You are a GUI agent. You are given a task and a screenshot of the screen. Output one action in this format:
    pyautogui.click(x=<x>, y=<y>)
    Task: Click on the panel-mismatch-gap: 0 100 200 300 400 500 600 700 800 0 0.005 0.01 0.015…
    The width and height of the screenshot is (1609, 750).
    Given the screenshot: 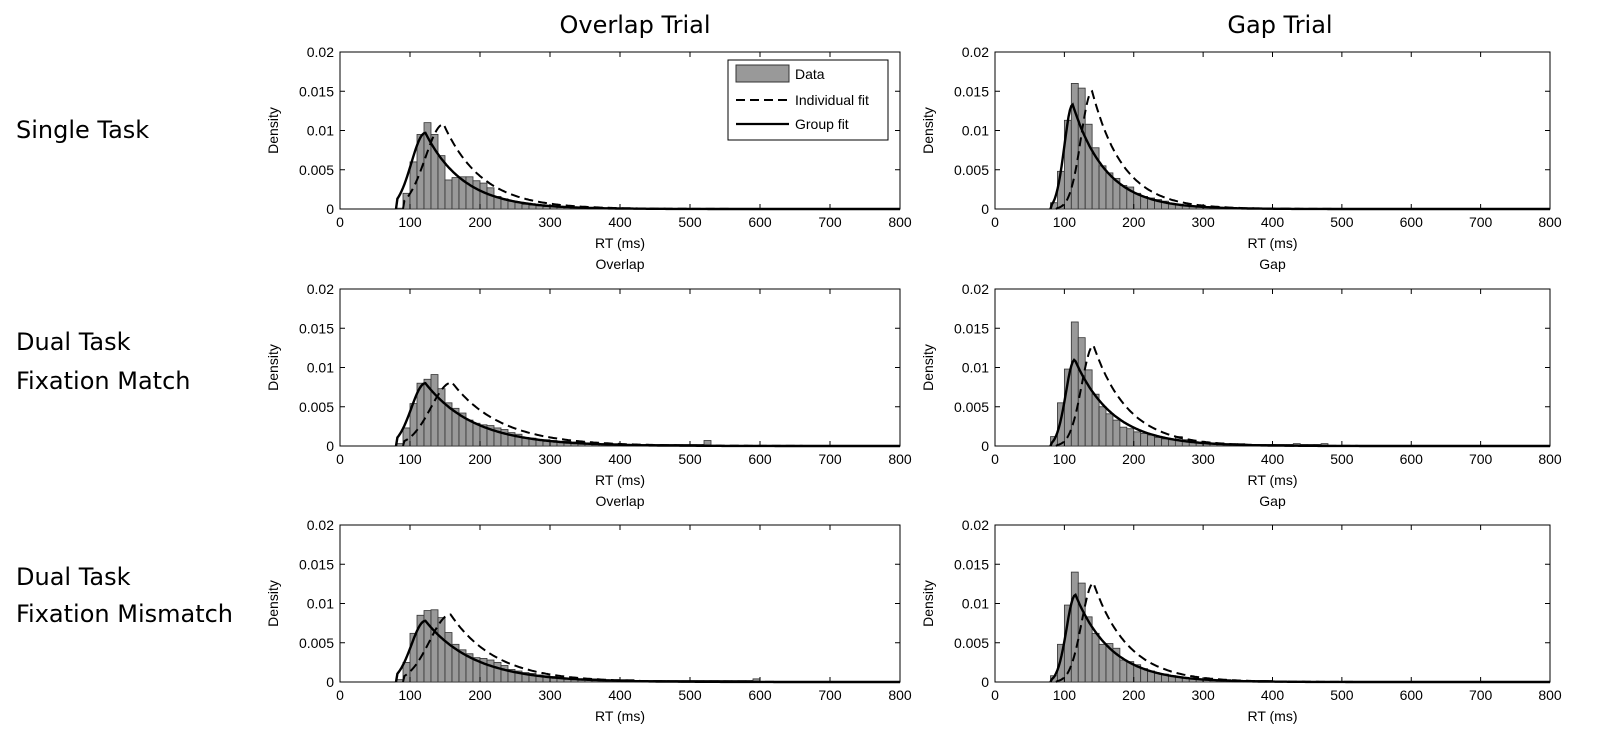 What is the action you would take?
    pyautogui.click(x=1241, y=620)
    